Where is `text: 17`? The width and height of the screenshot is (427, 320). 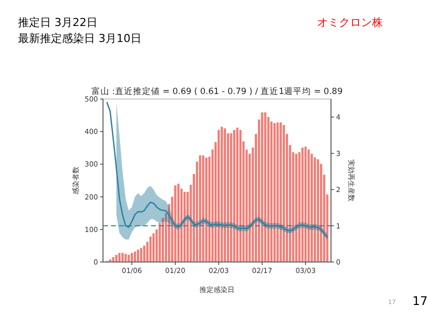
text: 17 is located at coordinates (419, 301).